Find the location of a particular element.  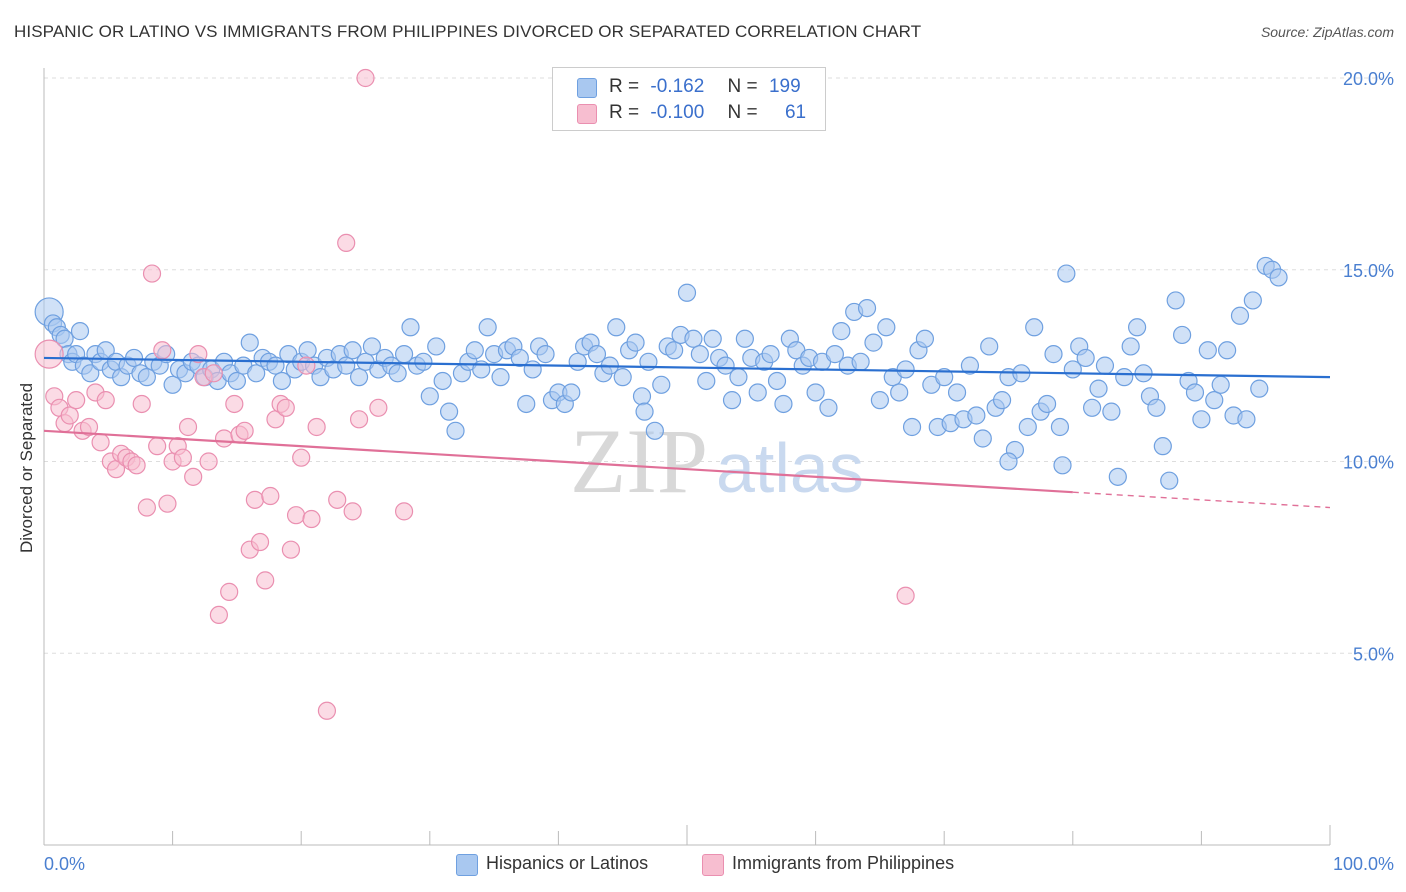

legend-swatch-pink is located at coordinates (587, 114).